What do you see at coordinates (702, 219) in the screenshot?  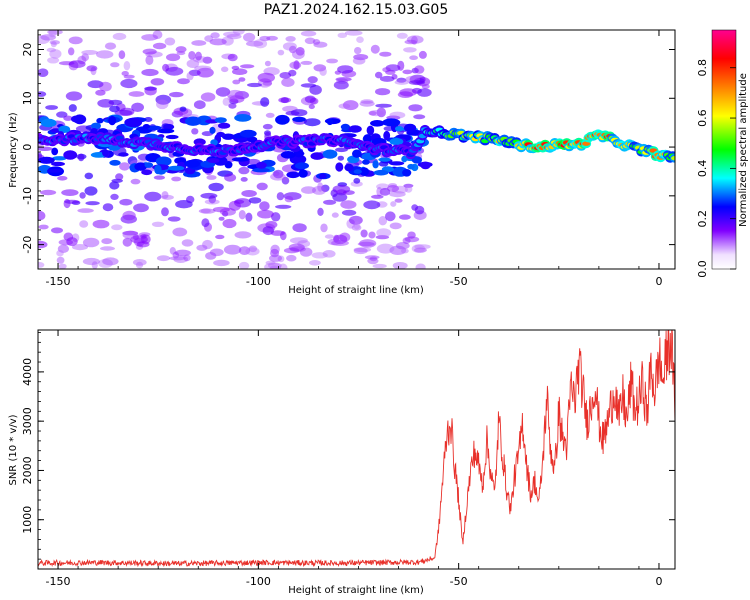 I see `colorbar-tick-label: 0.2` at bounding box center [702, 219].